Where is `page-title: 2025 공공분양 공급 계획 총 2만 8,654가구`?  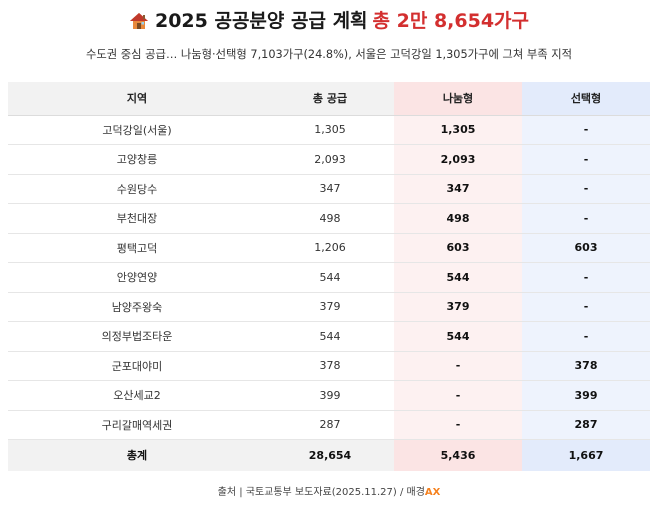
page-title: 2025 공공분양 공급 계획 총 2만 8,654가구 is located at coordinates (329, 23).